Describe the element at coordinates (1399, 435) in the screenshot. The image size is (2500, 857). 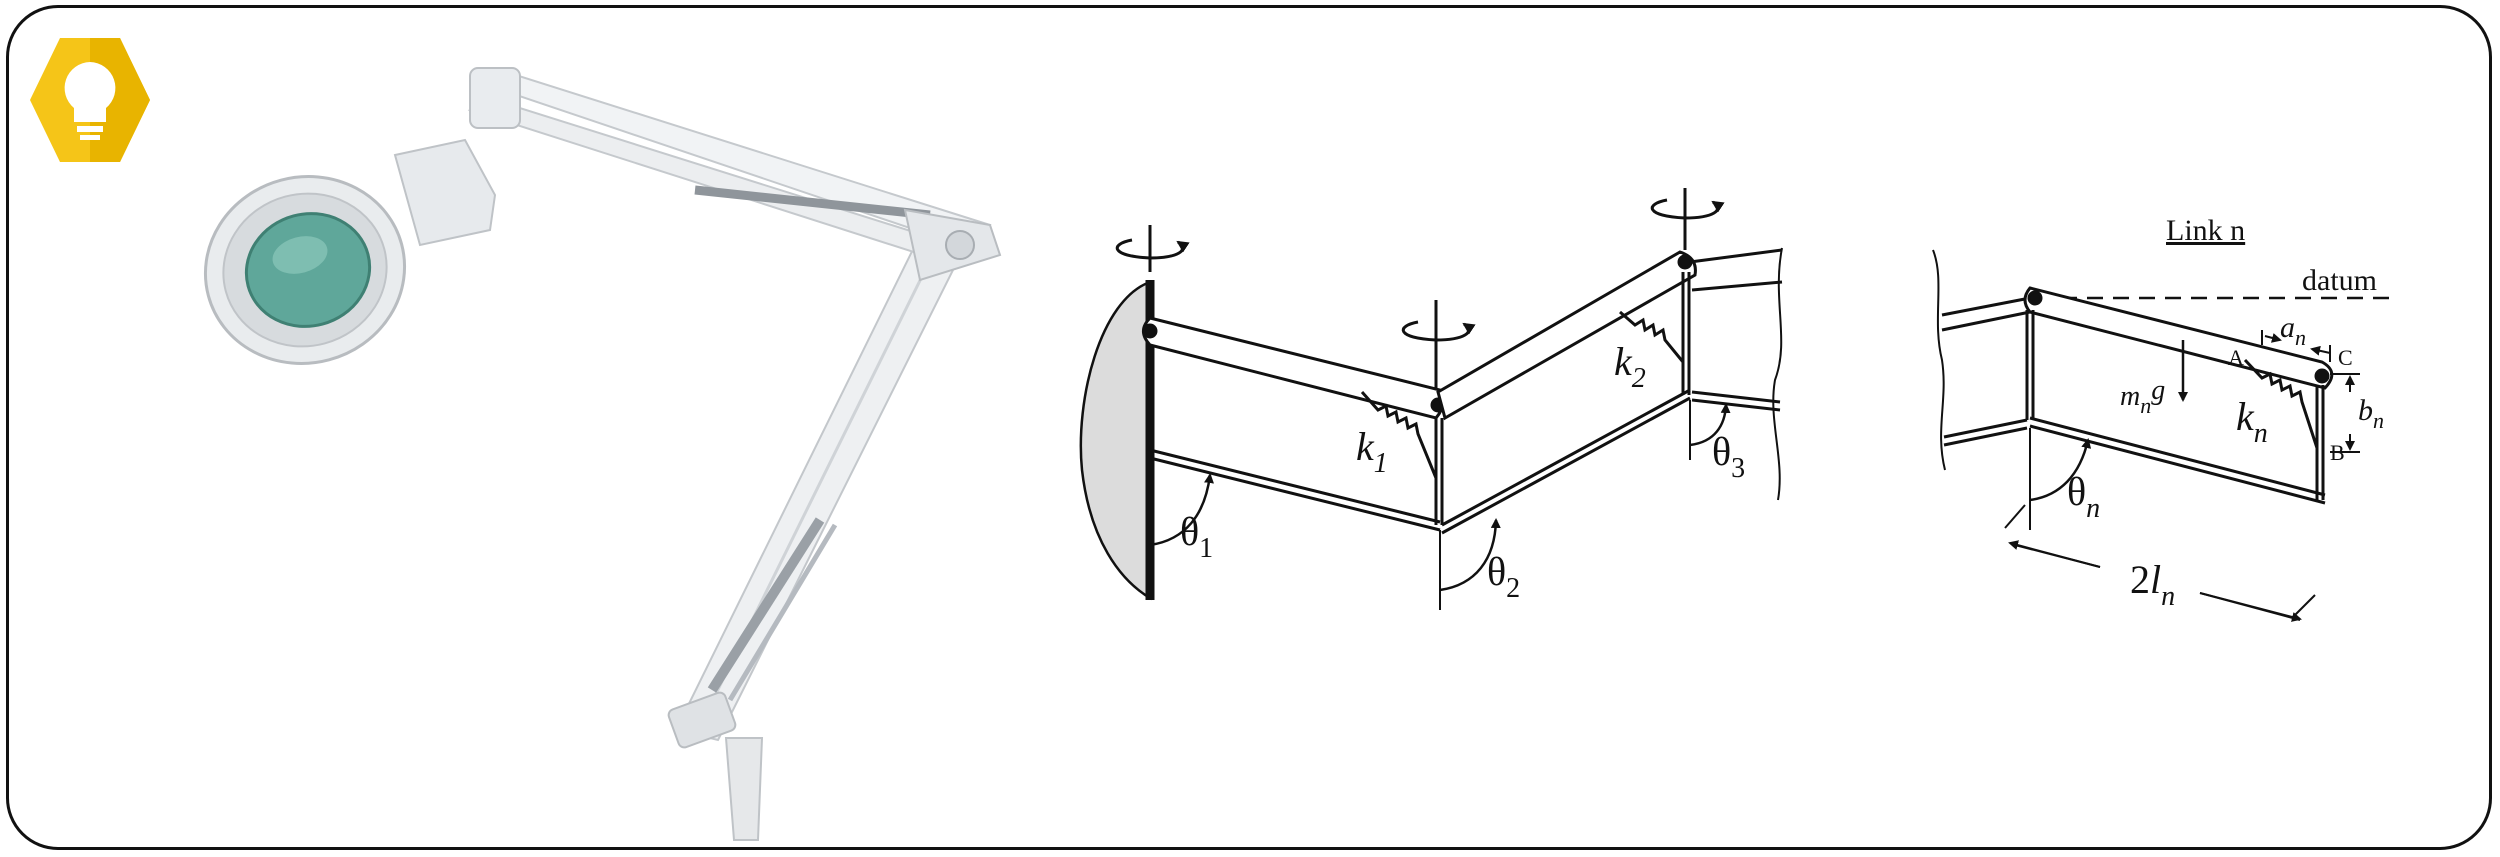
I see `spring-k1` at that location.